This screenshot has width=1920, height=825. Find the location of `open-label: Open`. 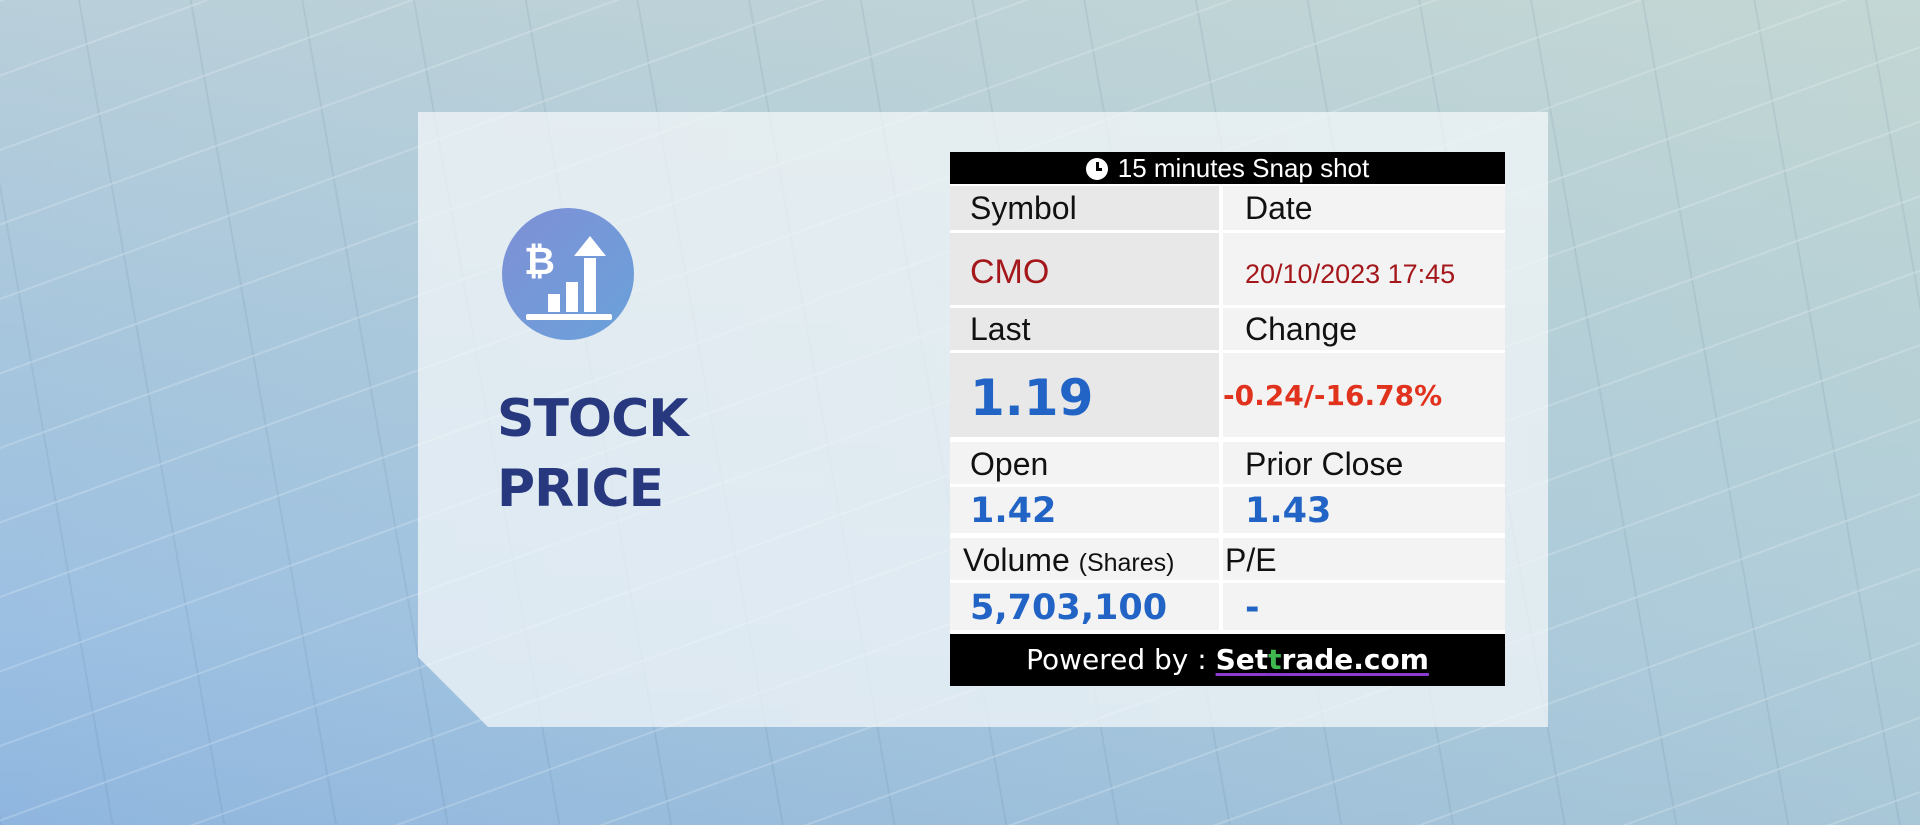

open-label: Open is located at coordinates (1009, 464).